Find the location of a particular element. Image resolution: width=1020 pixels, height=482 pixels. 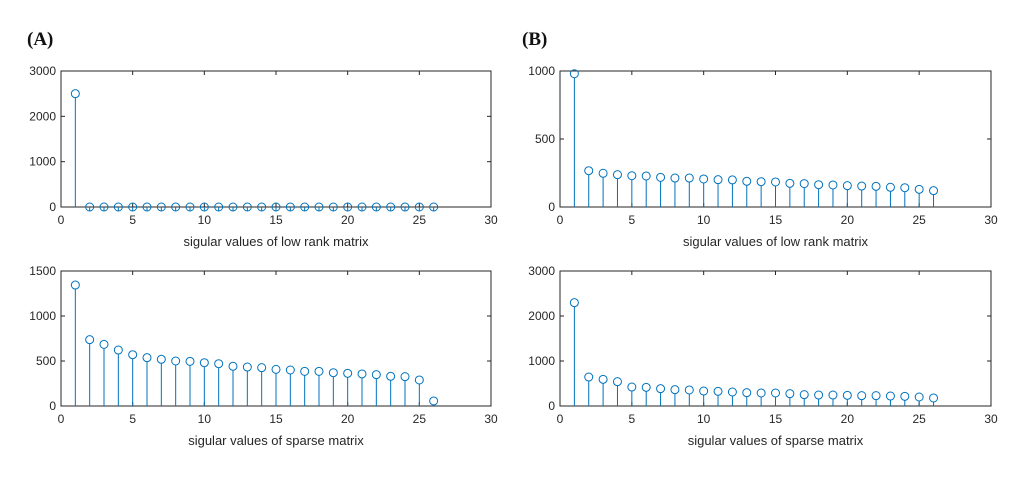

y-tick-label: 1500 is located at coordinates (42, 271).